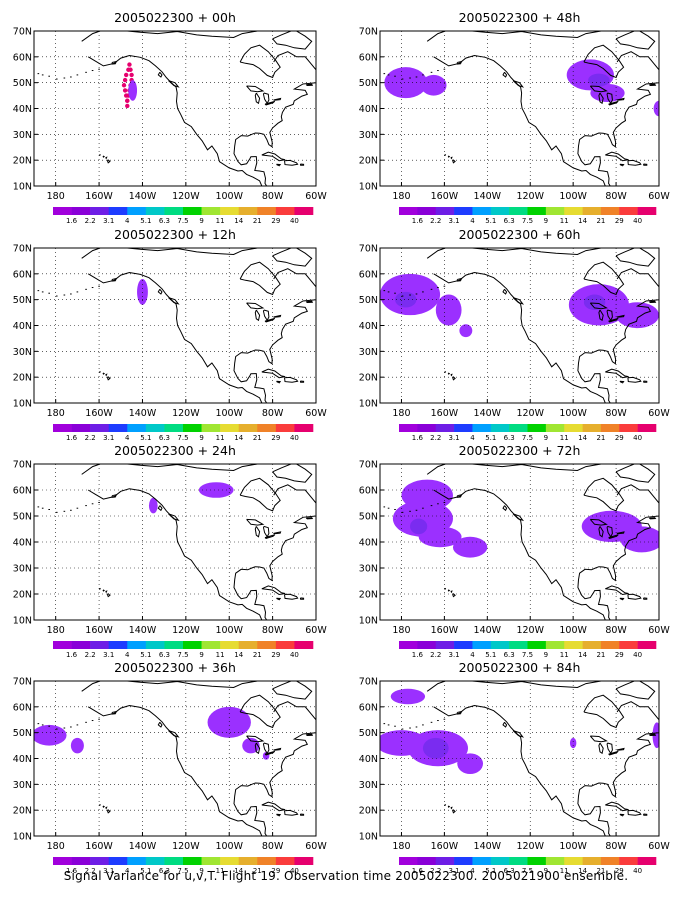  I want to click on lat-tick-label: 40N, so click(22, 109).